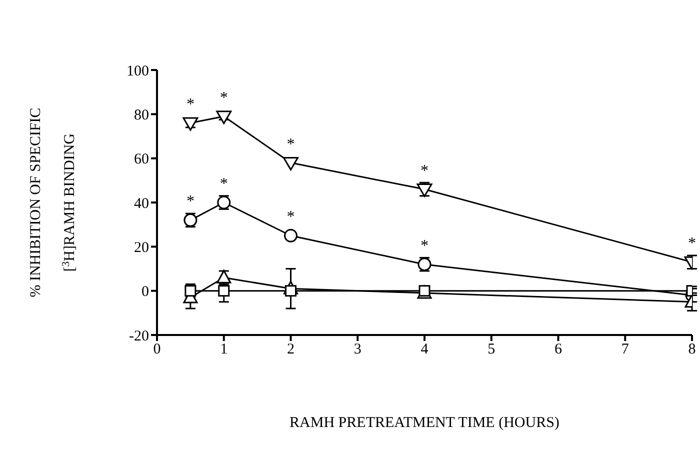  I want to click on y-tick-label: 80, so click(141, 115).